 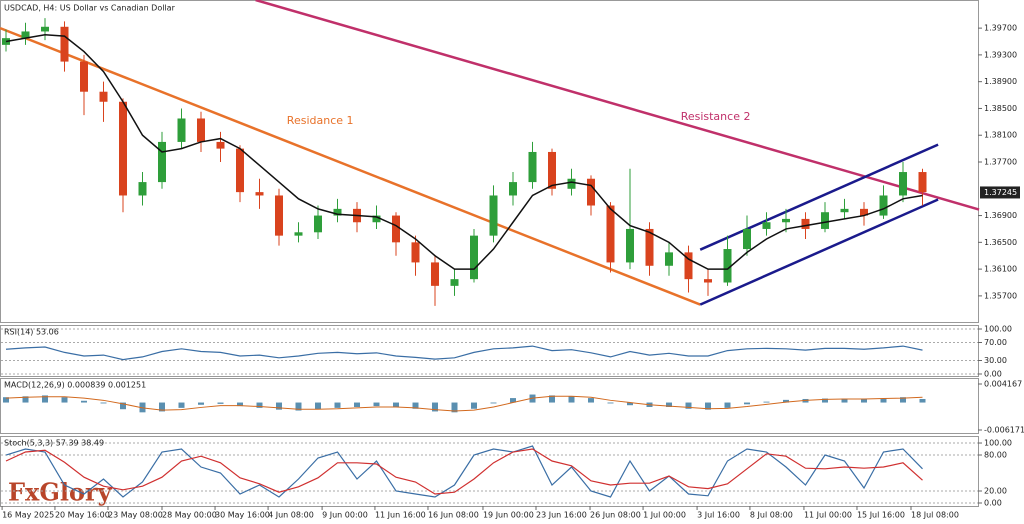 I want to click on x-tick-label: 1 Jul 00:00, so click(x=664, y=515).